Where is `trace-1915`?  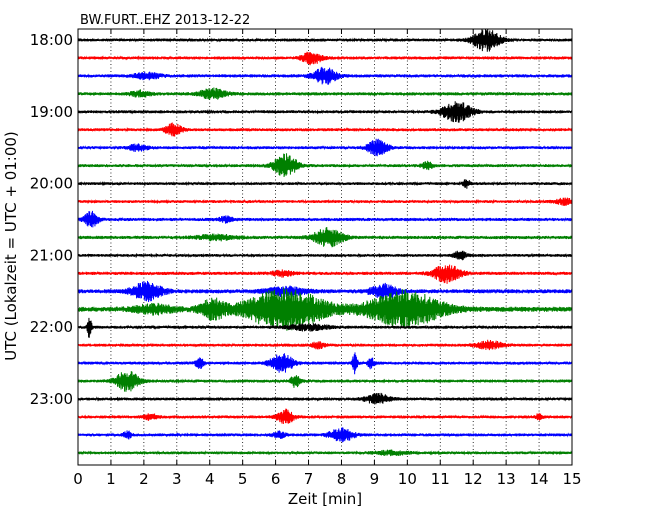
trace-1915 is located at coordinates (325, 129).